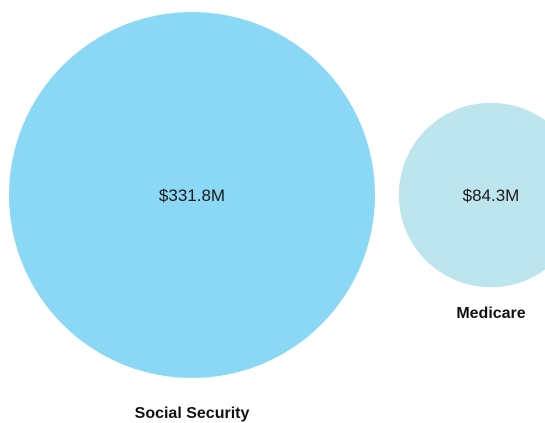 This screenshot has height=423, width=545. What do you see at coordinates (192, 413) in the screenshot?
I see `bubble-name-label-social-security: Social Security` at bounding box center [192, 413].